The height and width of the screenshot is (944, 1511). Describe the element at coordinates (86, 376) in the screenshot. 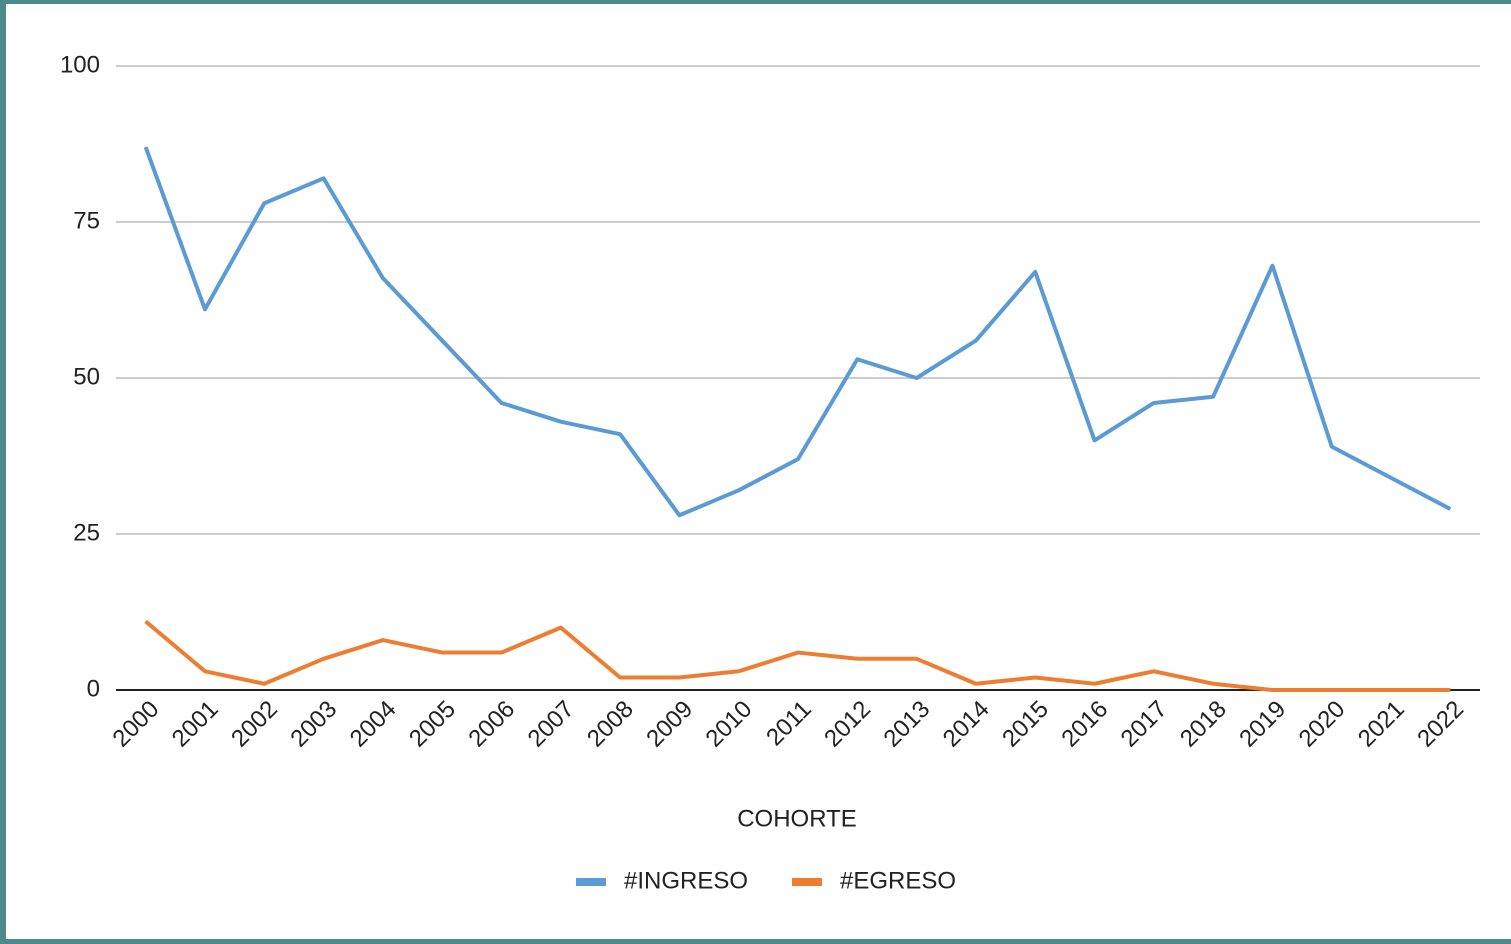

I see `y-tick-label: 50` at that location.